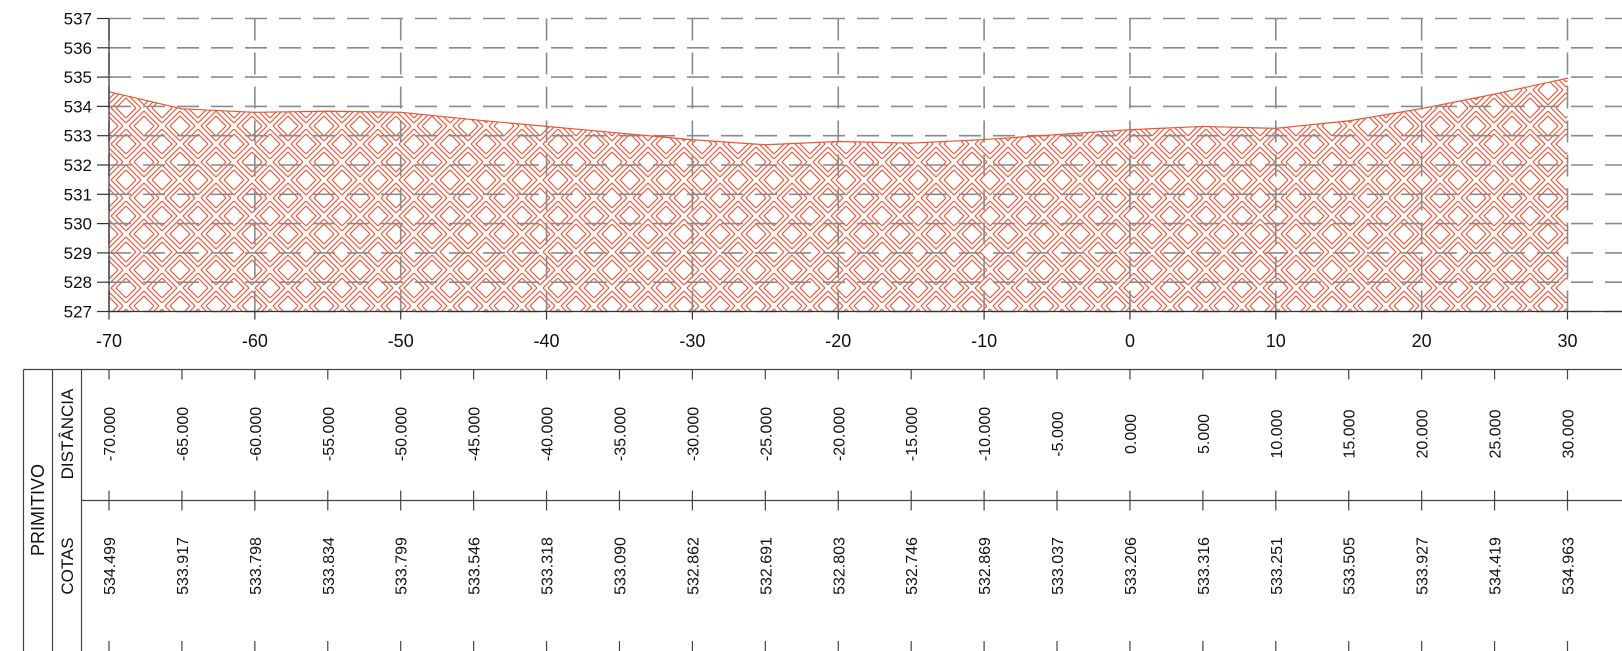  I want to click on table-cell: 534.419, so click(1496, 566).